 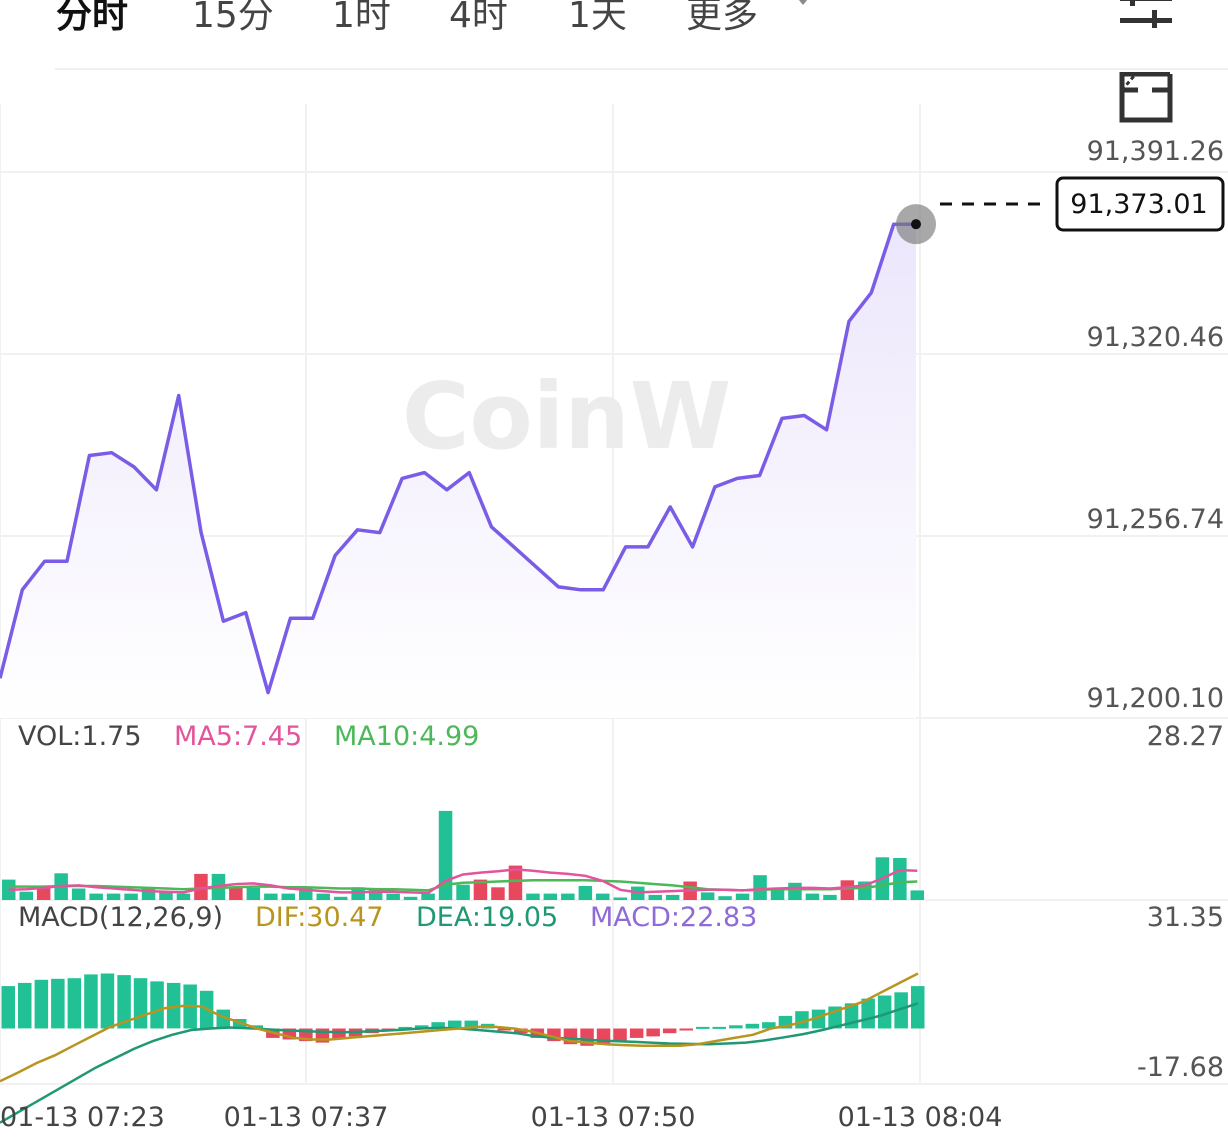 What do you see at coordinates (641, 69) in the screenshot?
I see `tabs-divider` at bounding box center [641, 69].